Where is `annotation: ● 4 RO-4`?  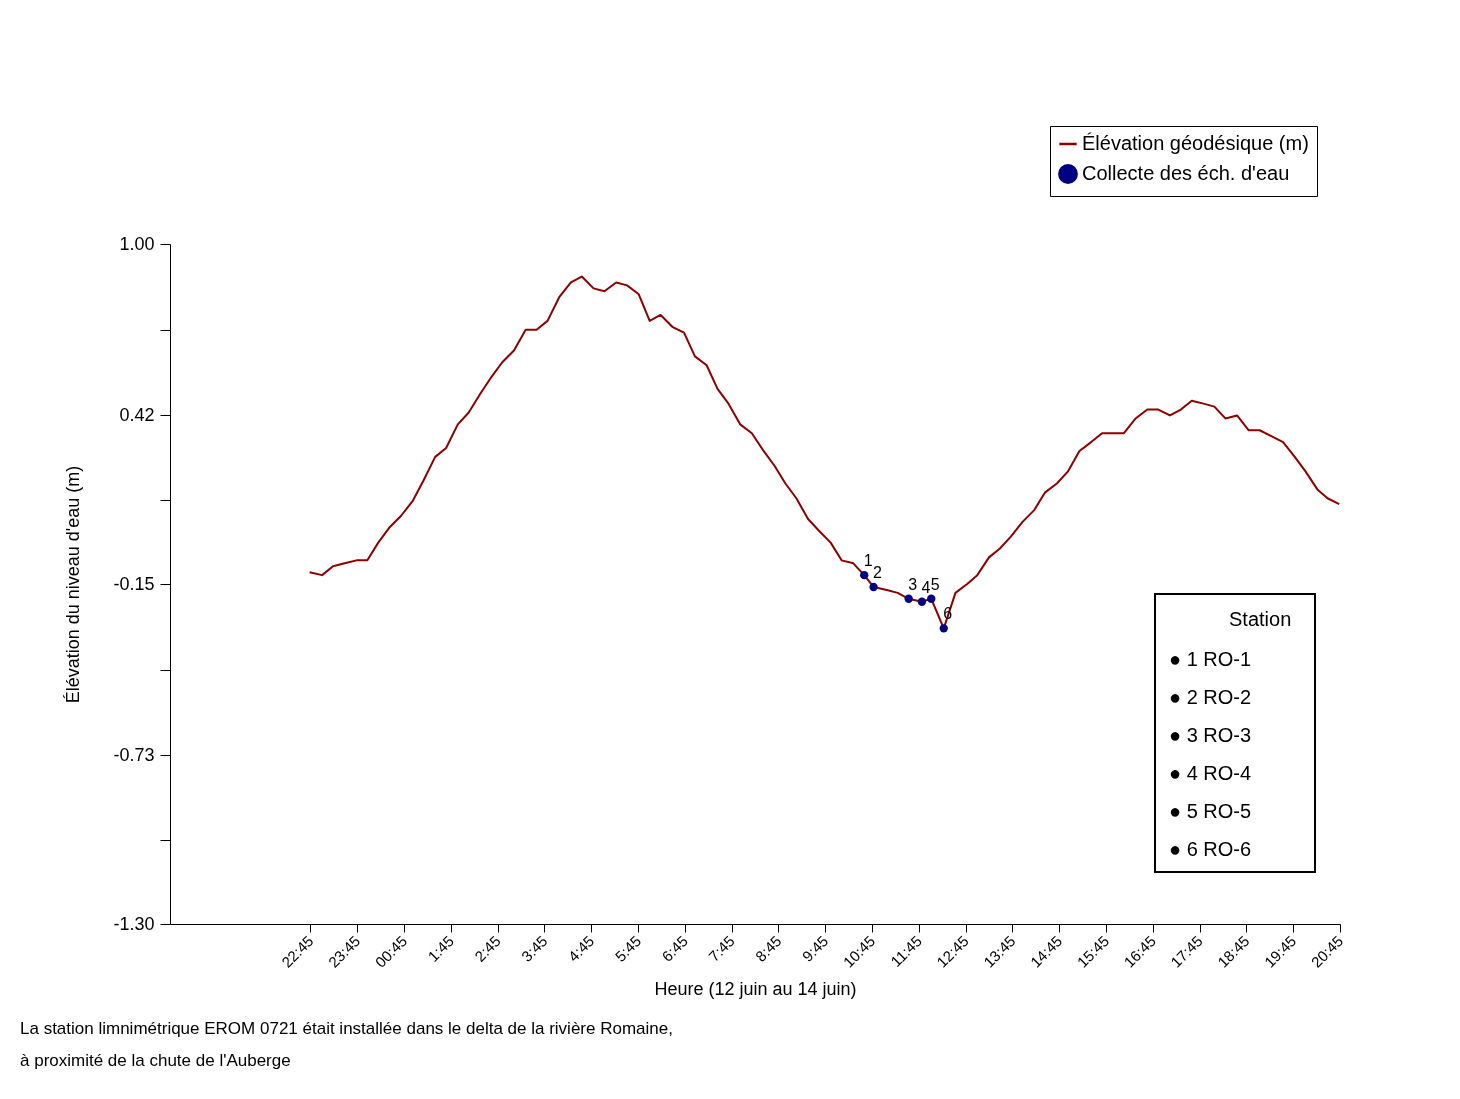 annotation: ● 4 RO-4 is located at coordinates (1210, 773).